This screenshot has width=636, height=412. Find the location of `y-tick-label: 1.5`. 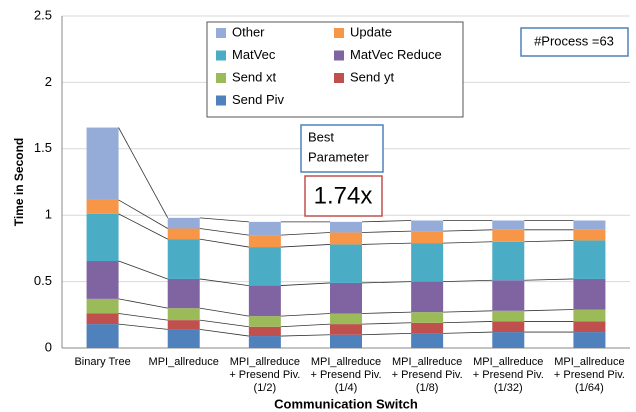

y-tick-label: 1.5 is located at coordinates (43, 147).